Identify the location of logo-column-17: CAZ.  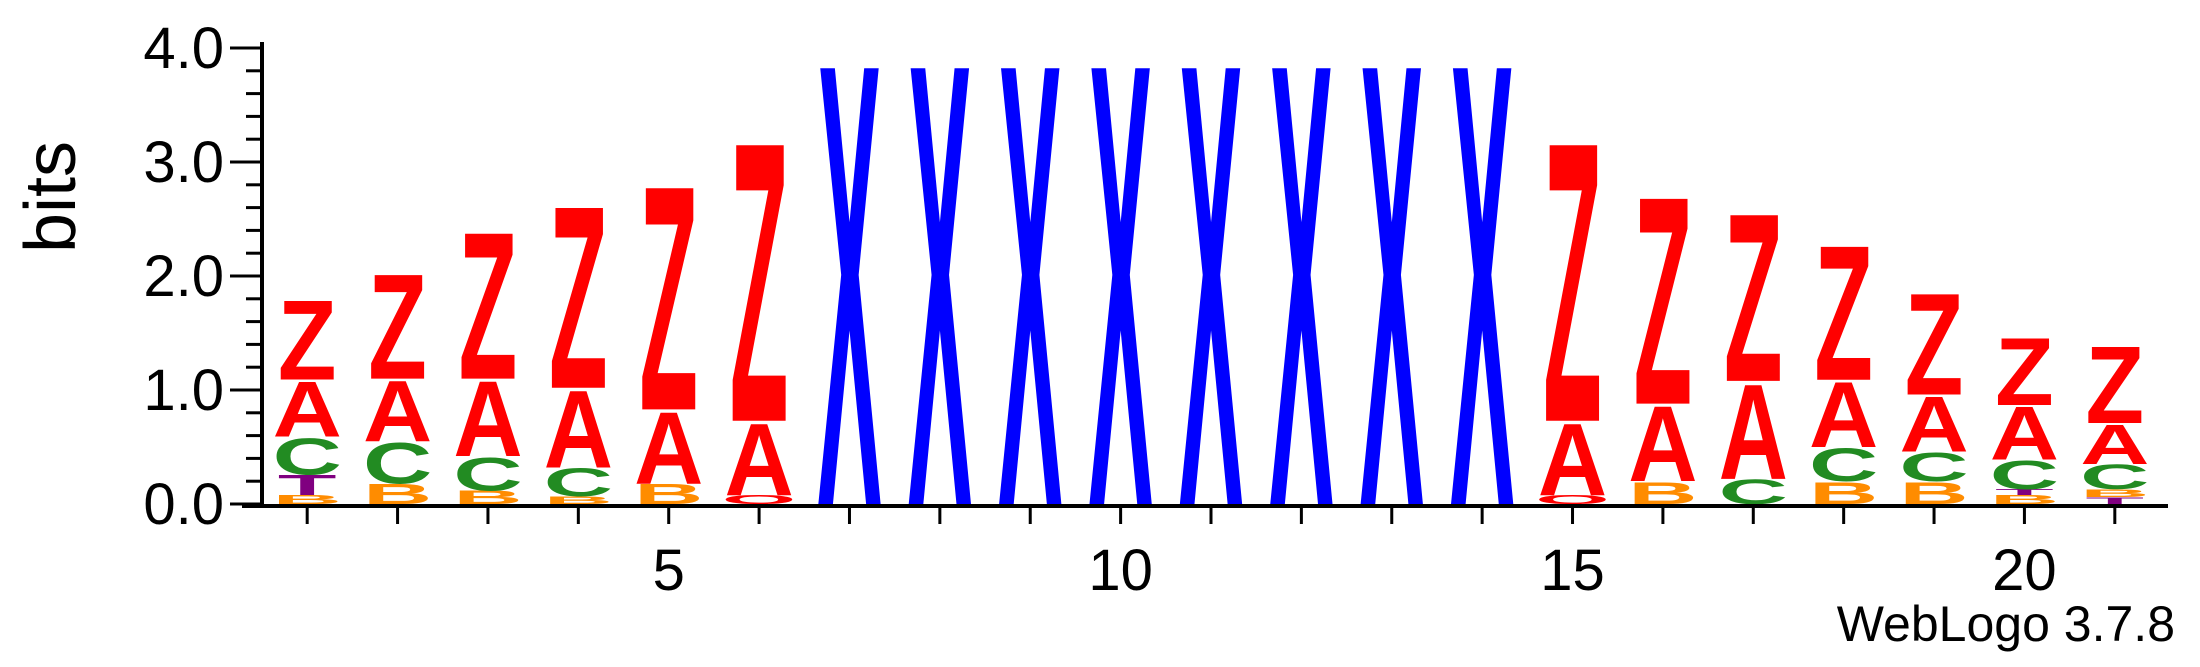
(1753, 337).